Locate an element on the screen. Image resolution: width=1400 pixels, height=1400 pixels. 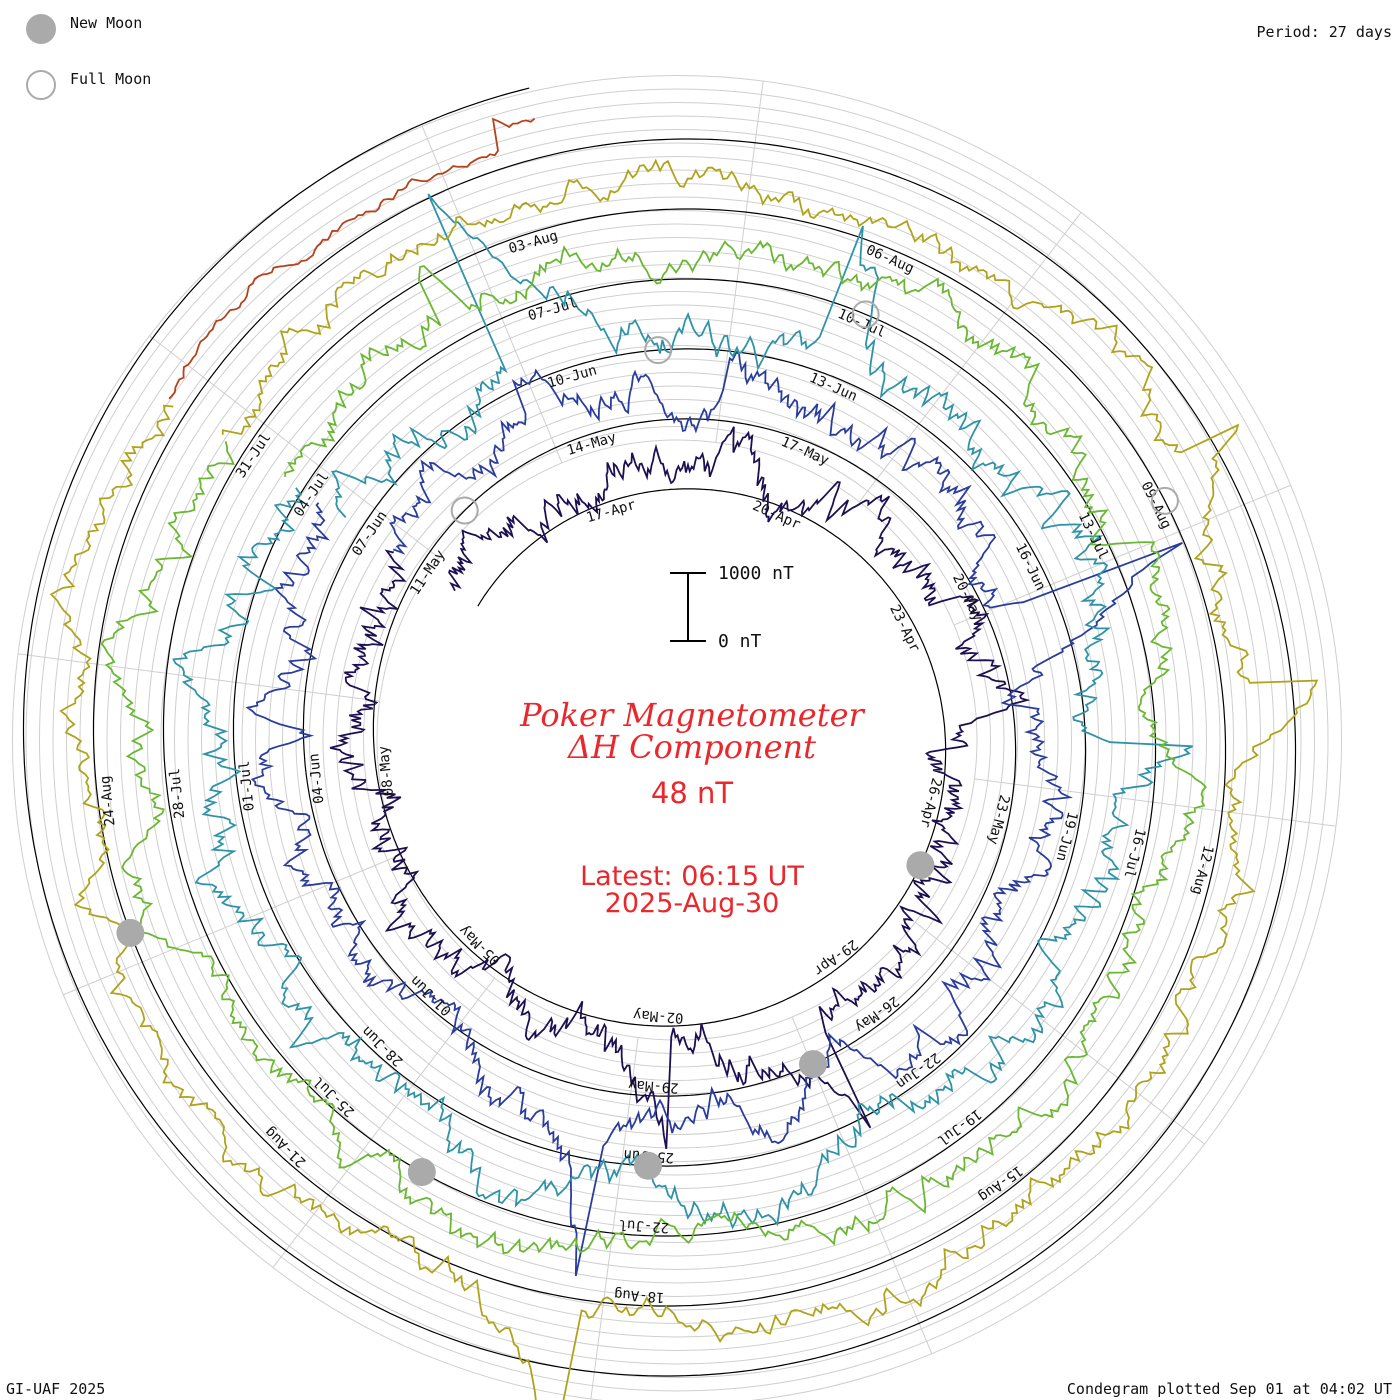
chart-title-line2: ΔH Component is located at coordinates (691, 747).